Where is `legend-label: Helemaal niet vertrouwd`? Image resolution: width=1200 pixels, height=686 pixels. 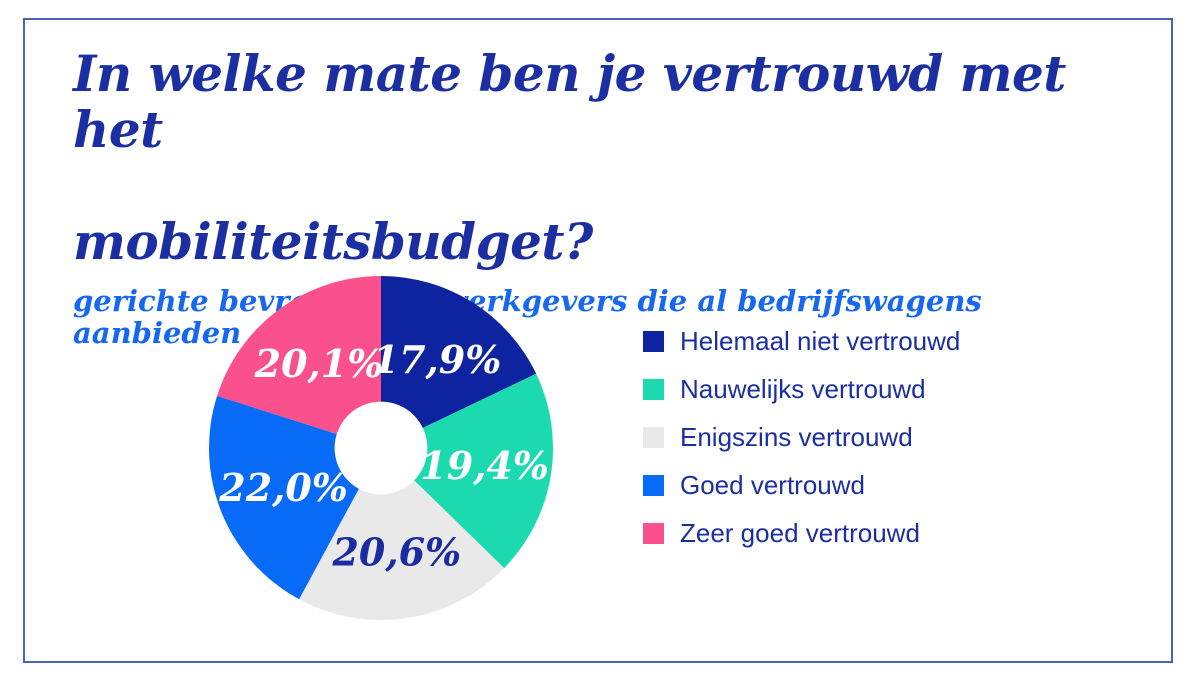 legend-label: Helemaal niet vertrouwd is located at coordinates (820, 341).